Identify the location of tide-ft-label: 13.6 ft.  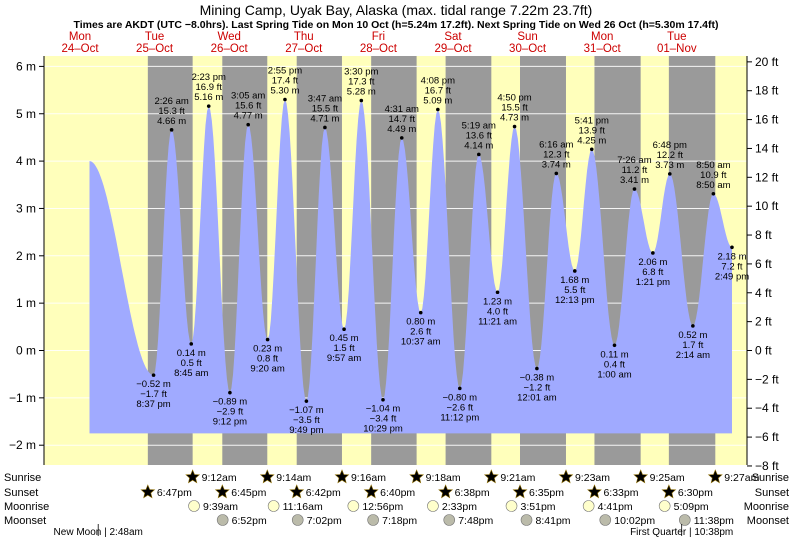
(479, 135).